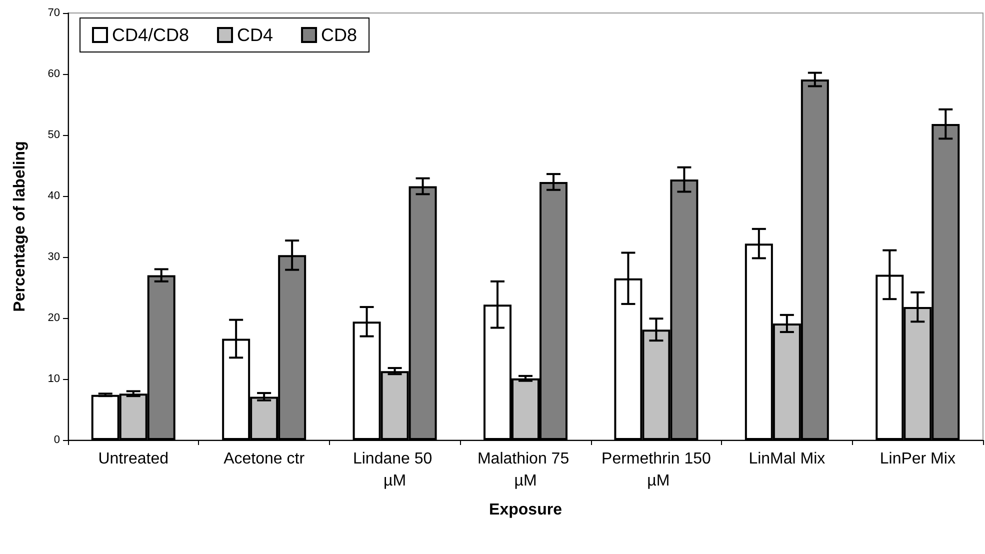 The image size is (985, 554). What do you see at coordinates (339, 35) in the screenshot?
I see `legend-label: CD8` at bounding box center [339, 35].